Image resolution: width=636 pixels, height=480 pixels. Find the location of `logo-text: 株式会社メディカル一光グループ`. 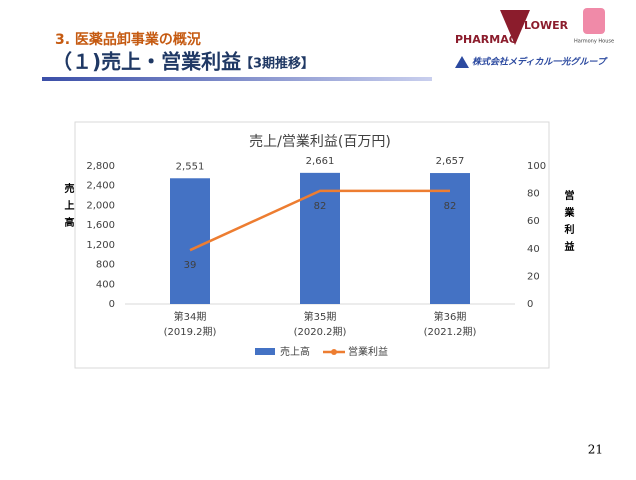

logo-text: 株式会社メディカル一光グループ is located at coordinates (540, 62).